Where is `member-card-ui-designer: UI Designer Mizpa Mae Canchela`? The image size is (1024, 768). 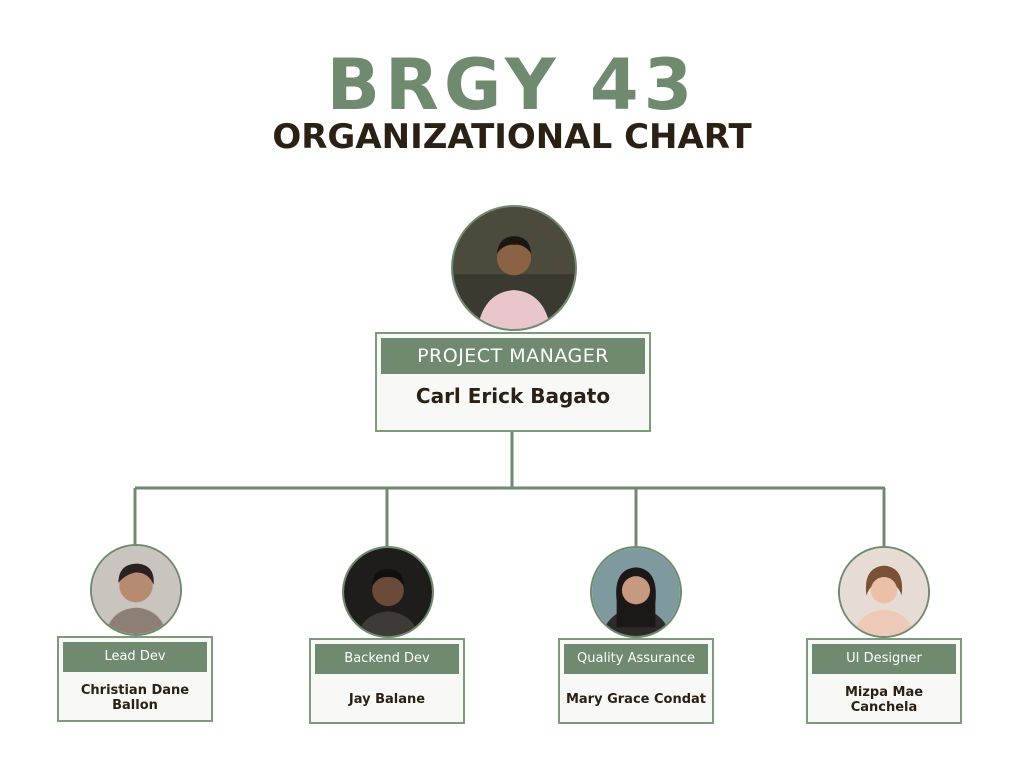 member-card-ui-designer: UI Designer Mizpa Mae Canchela is located at coordinates (884, 681).